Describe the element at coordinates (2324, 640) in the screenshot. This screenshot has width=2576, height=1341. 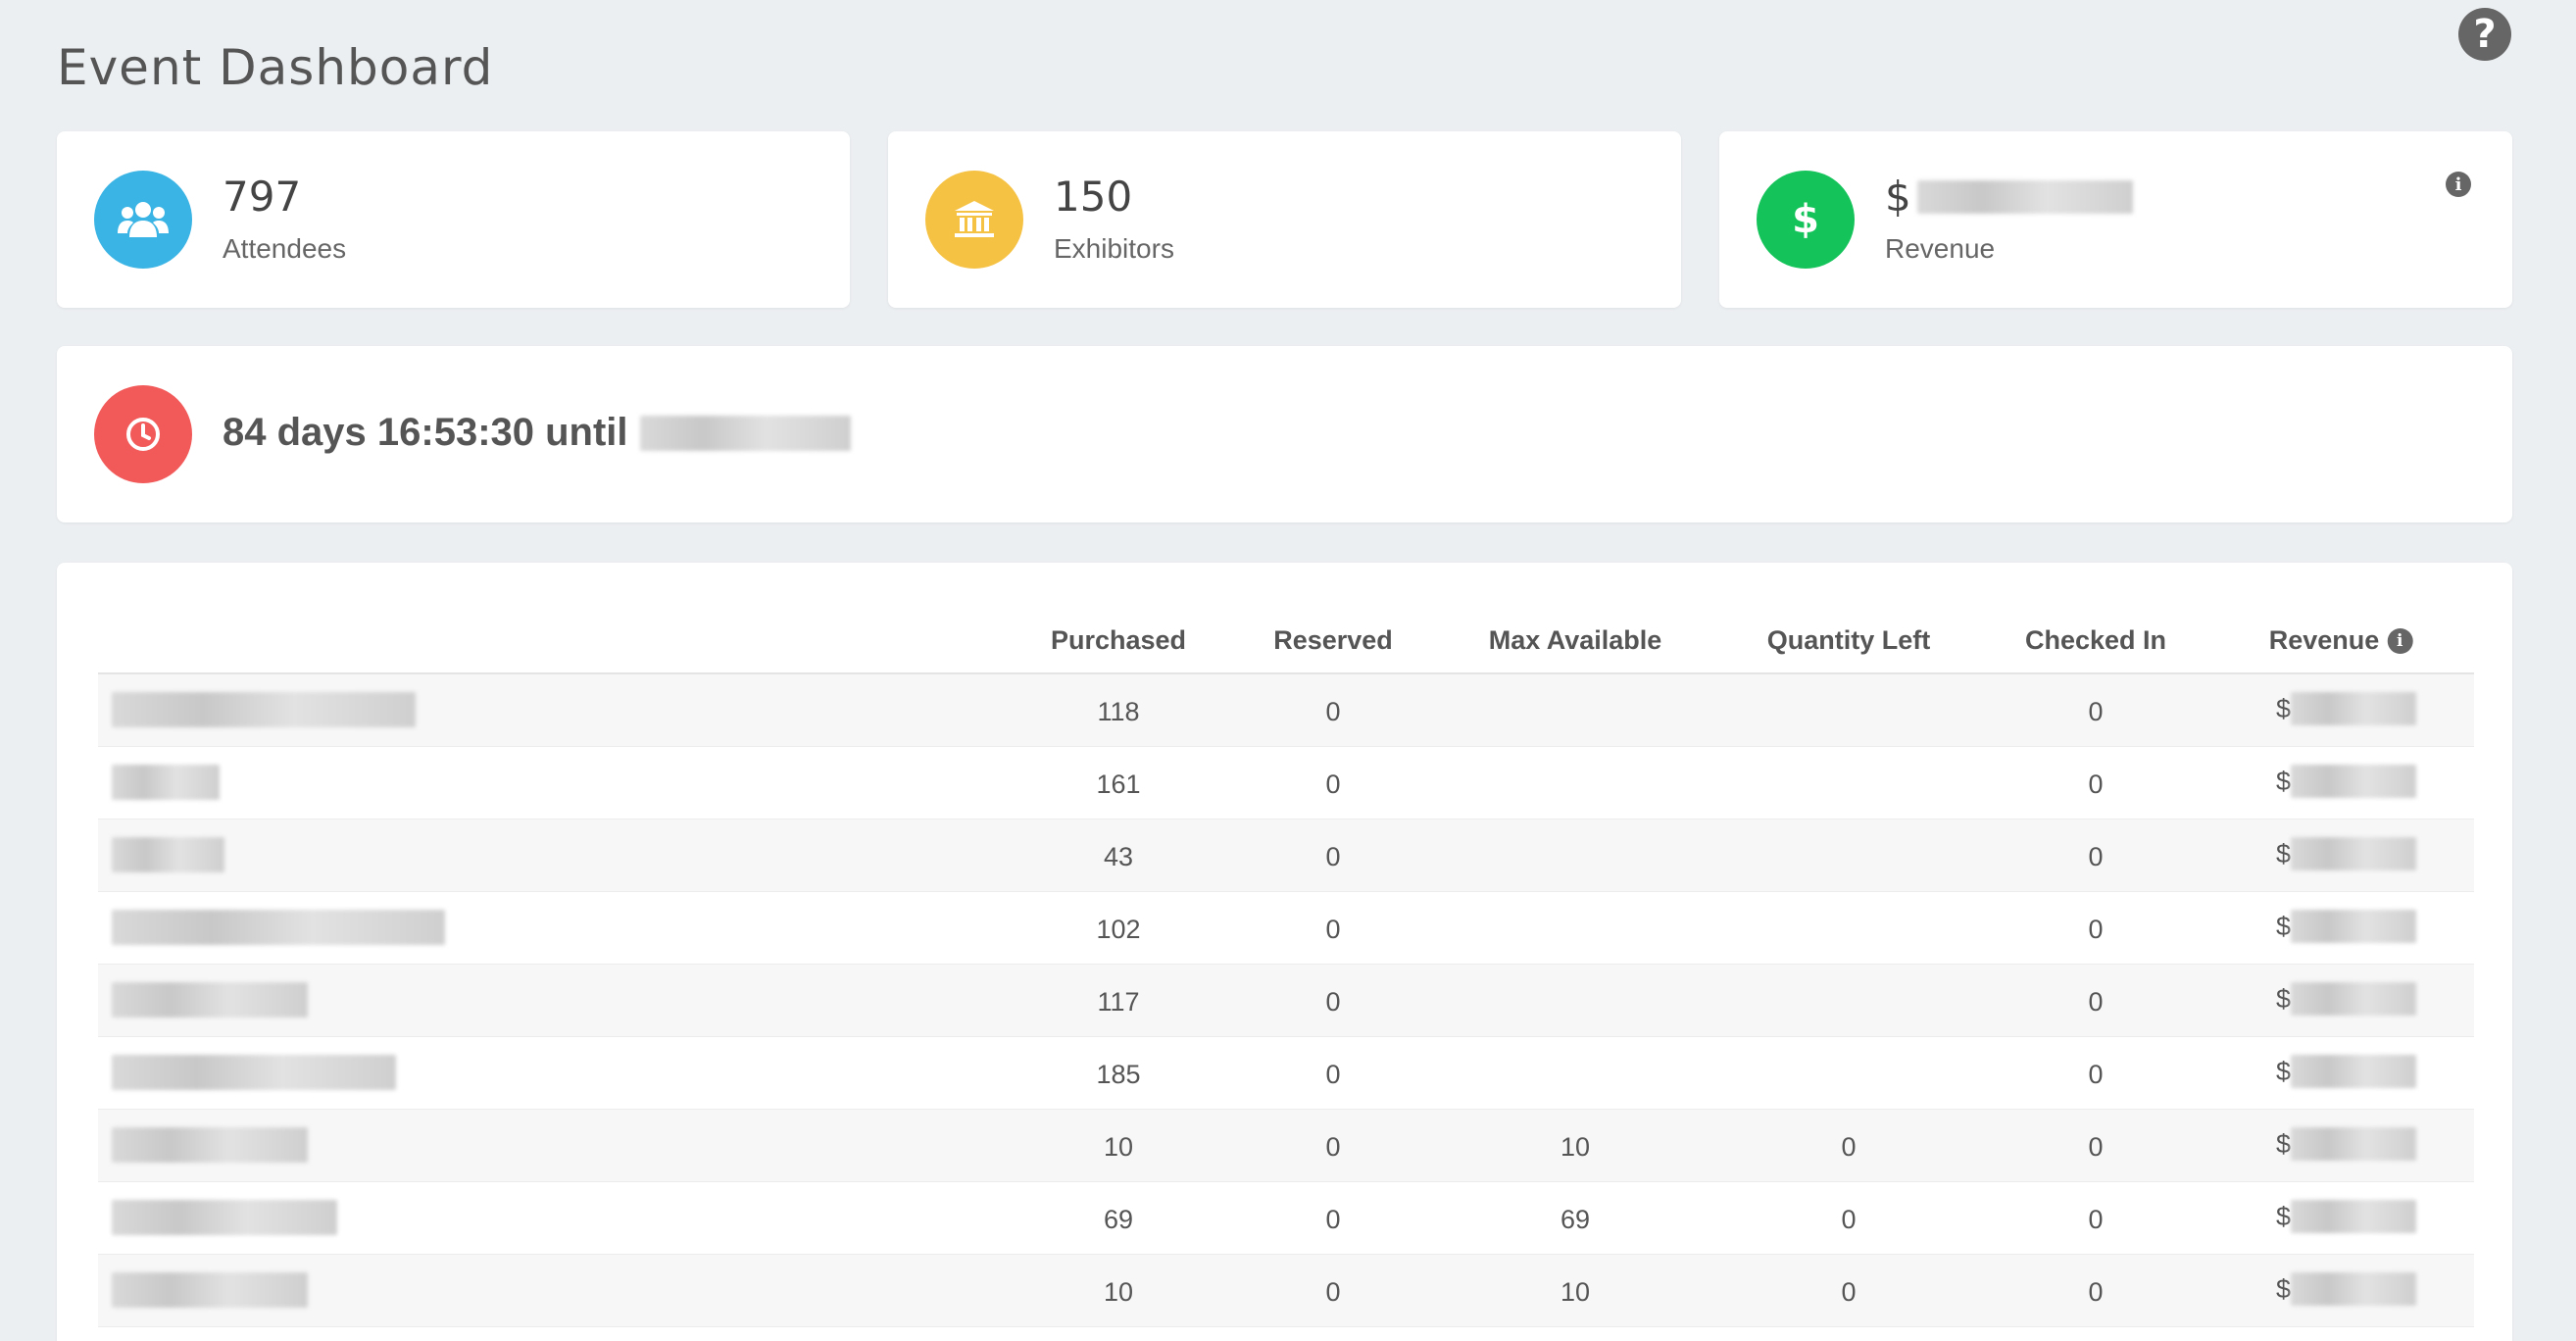
I see `col-revenue-label: Revenue` at that location.